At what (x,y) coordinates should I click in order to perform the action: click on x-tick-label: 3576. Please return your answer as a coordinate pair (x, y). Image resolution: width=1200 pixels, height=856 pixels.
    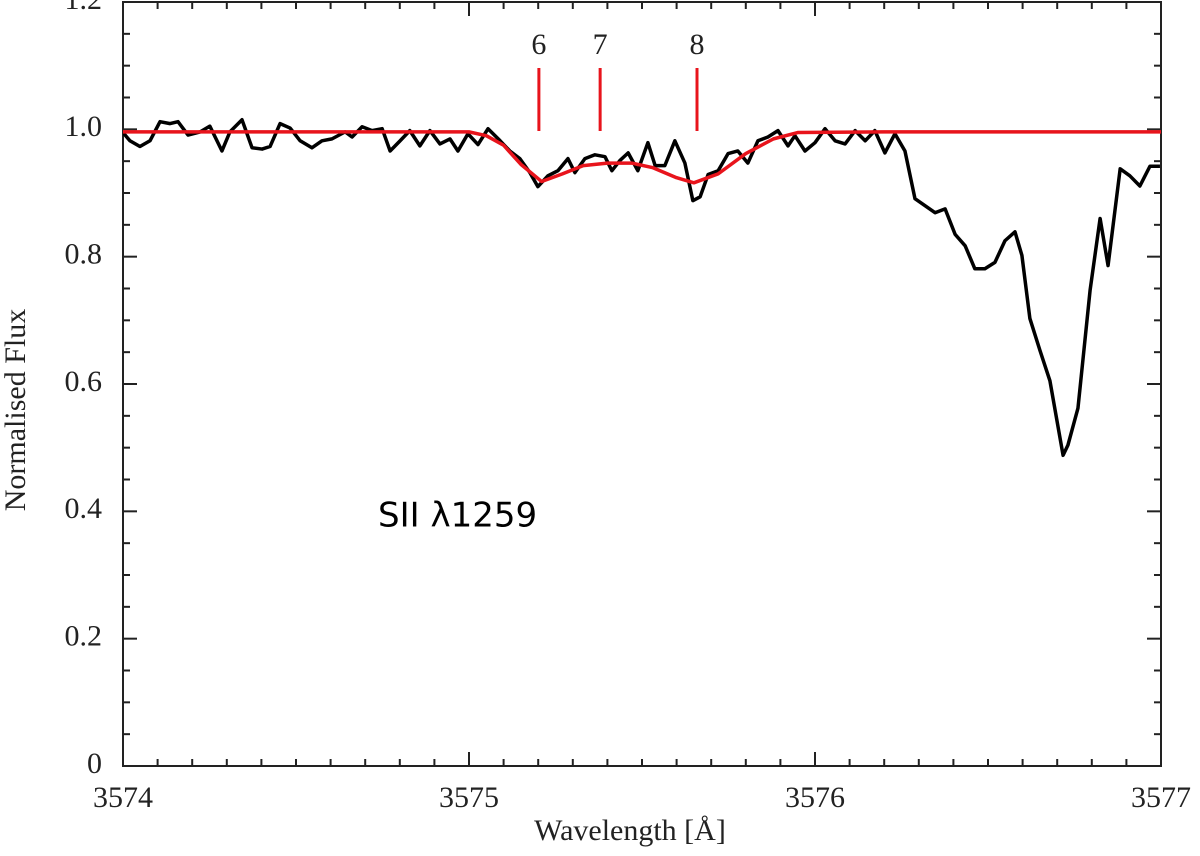
    Looking at the image, I should click on (815, 797).